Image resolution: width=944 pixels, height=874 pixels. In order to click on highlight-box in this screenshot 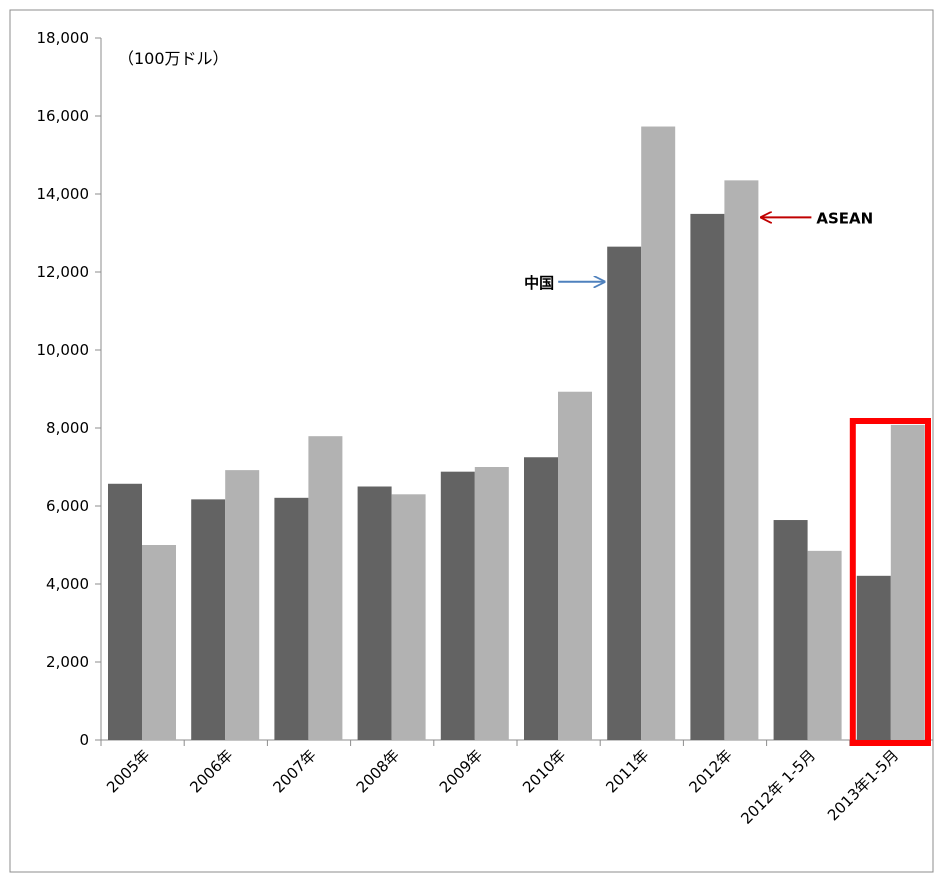, I will do `click(890, 582)`.